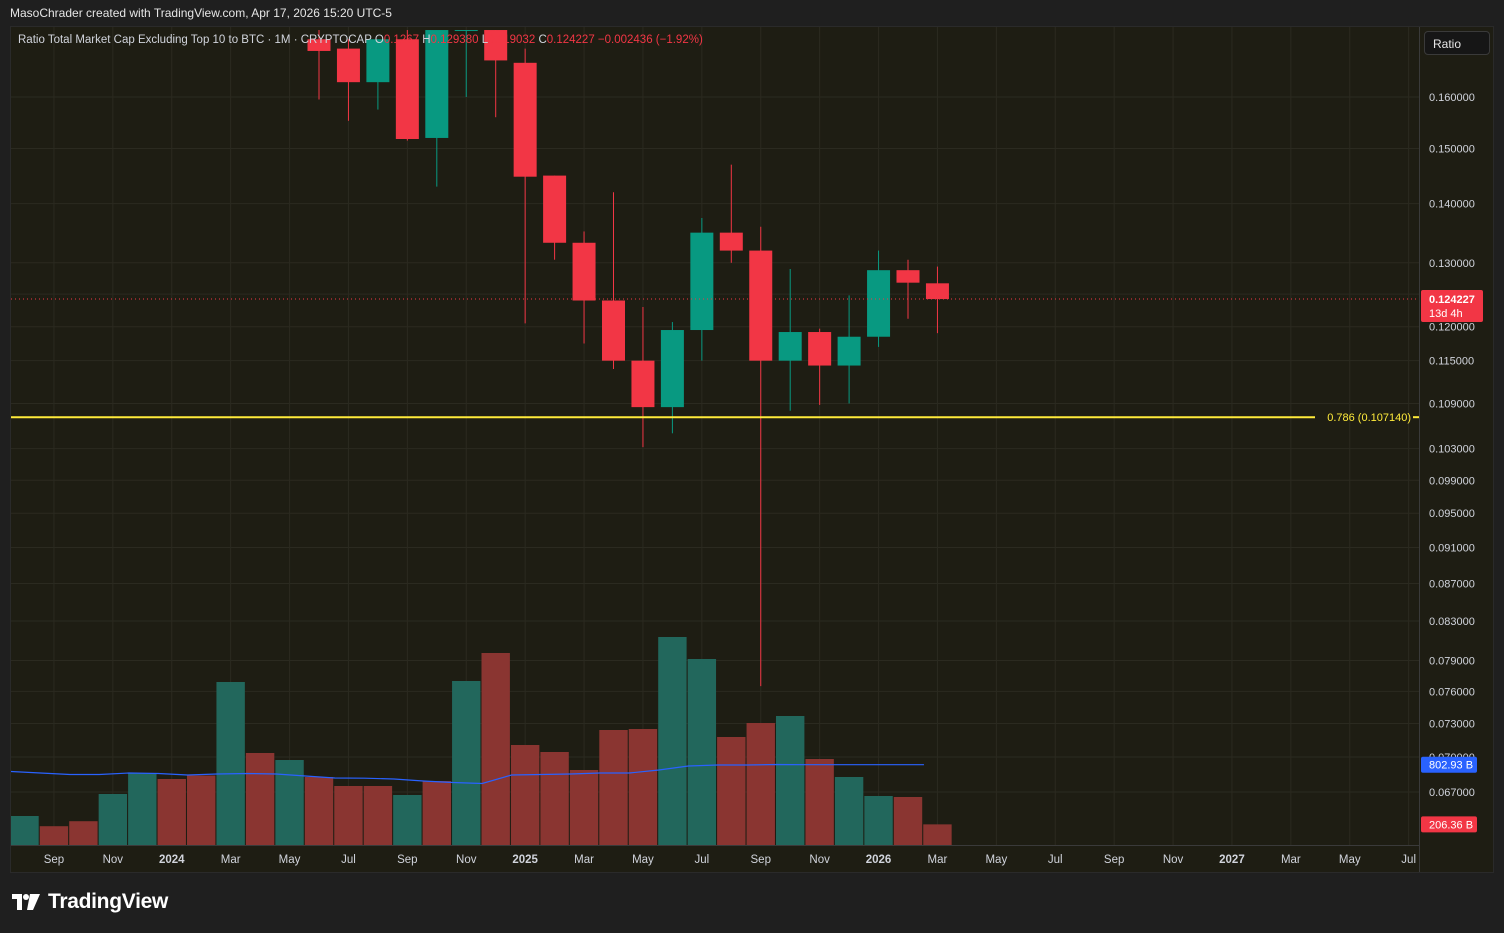 This screenshot has height=933, width=1504. What do you see at coordinates (1452, 793) in the screenshot?
I see `price-tick-label: 0.067000` at bounding box center [1452, 793].